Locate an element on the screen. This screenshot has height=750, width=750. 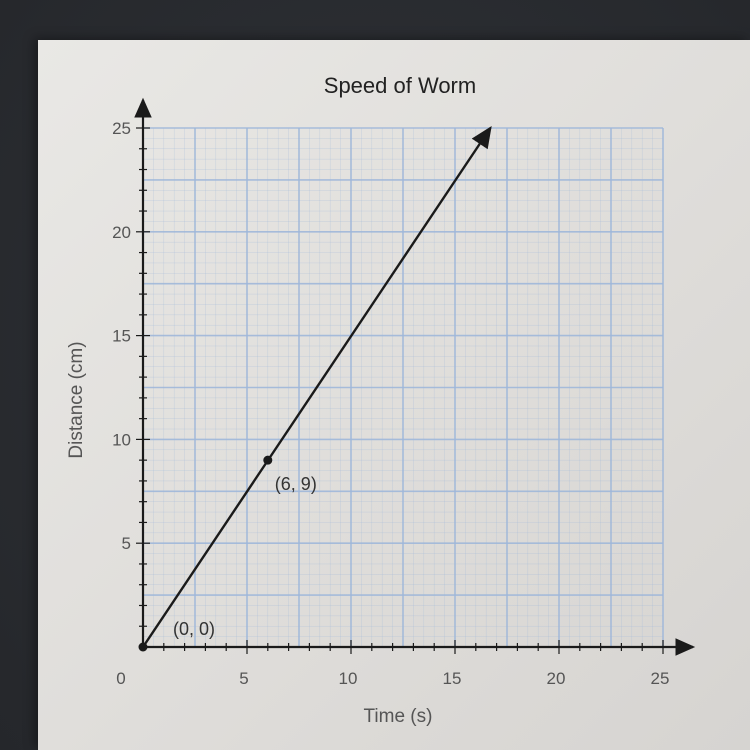
x-tick-label: 5 is located at coordinates (243, 678).